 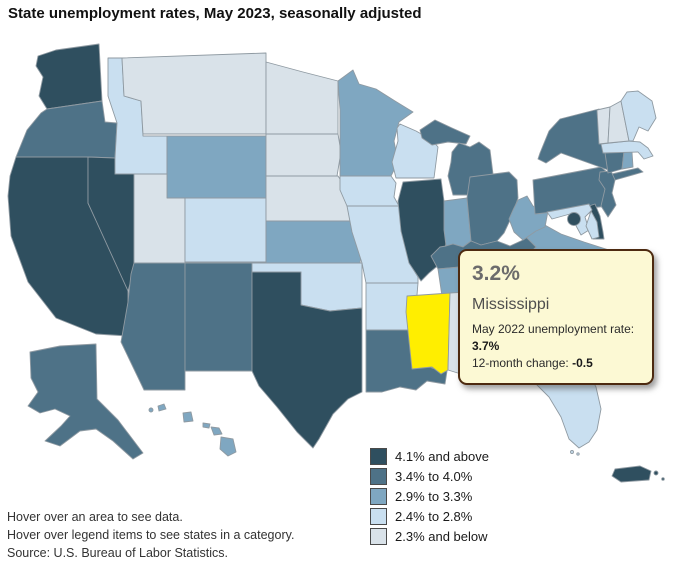 I want to click on tooltip-prev-rate-value: 3.7%, so click(x=486, y=346).